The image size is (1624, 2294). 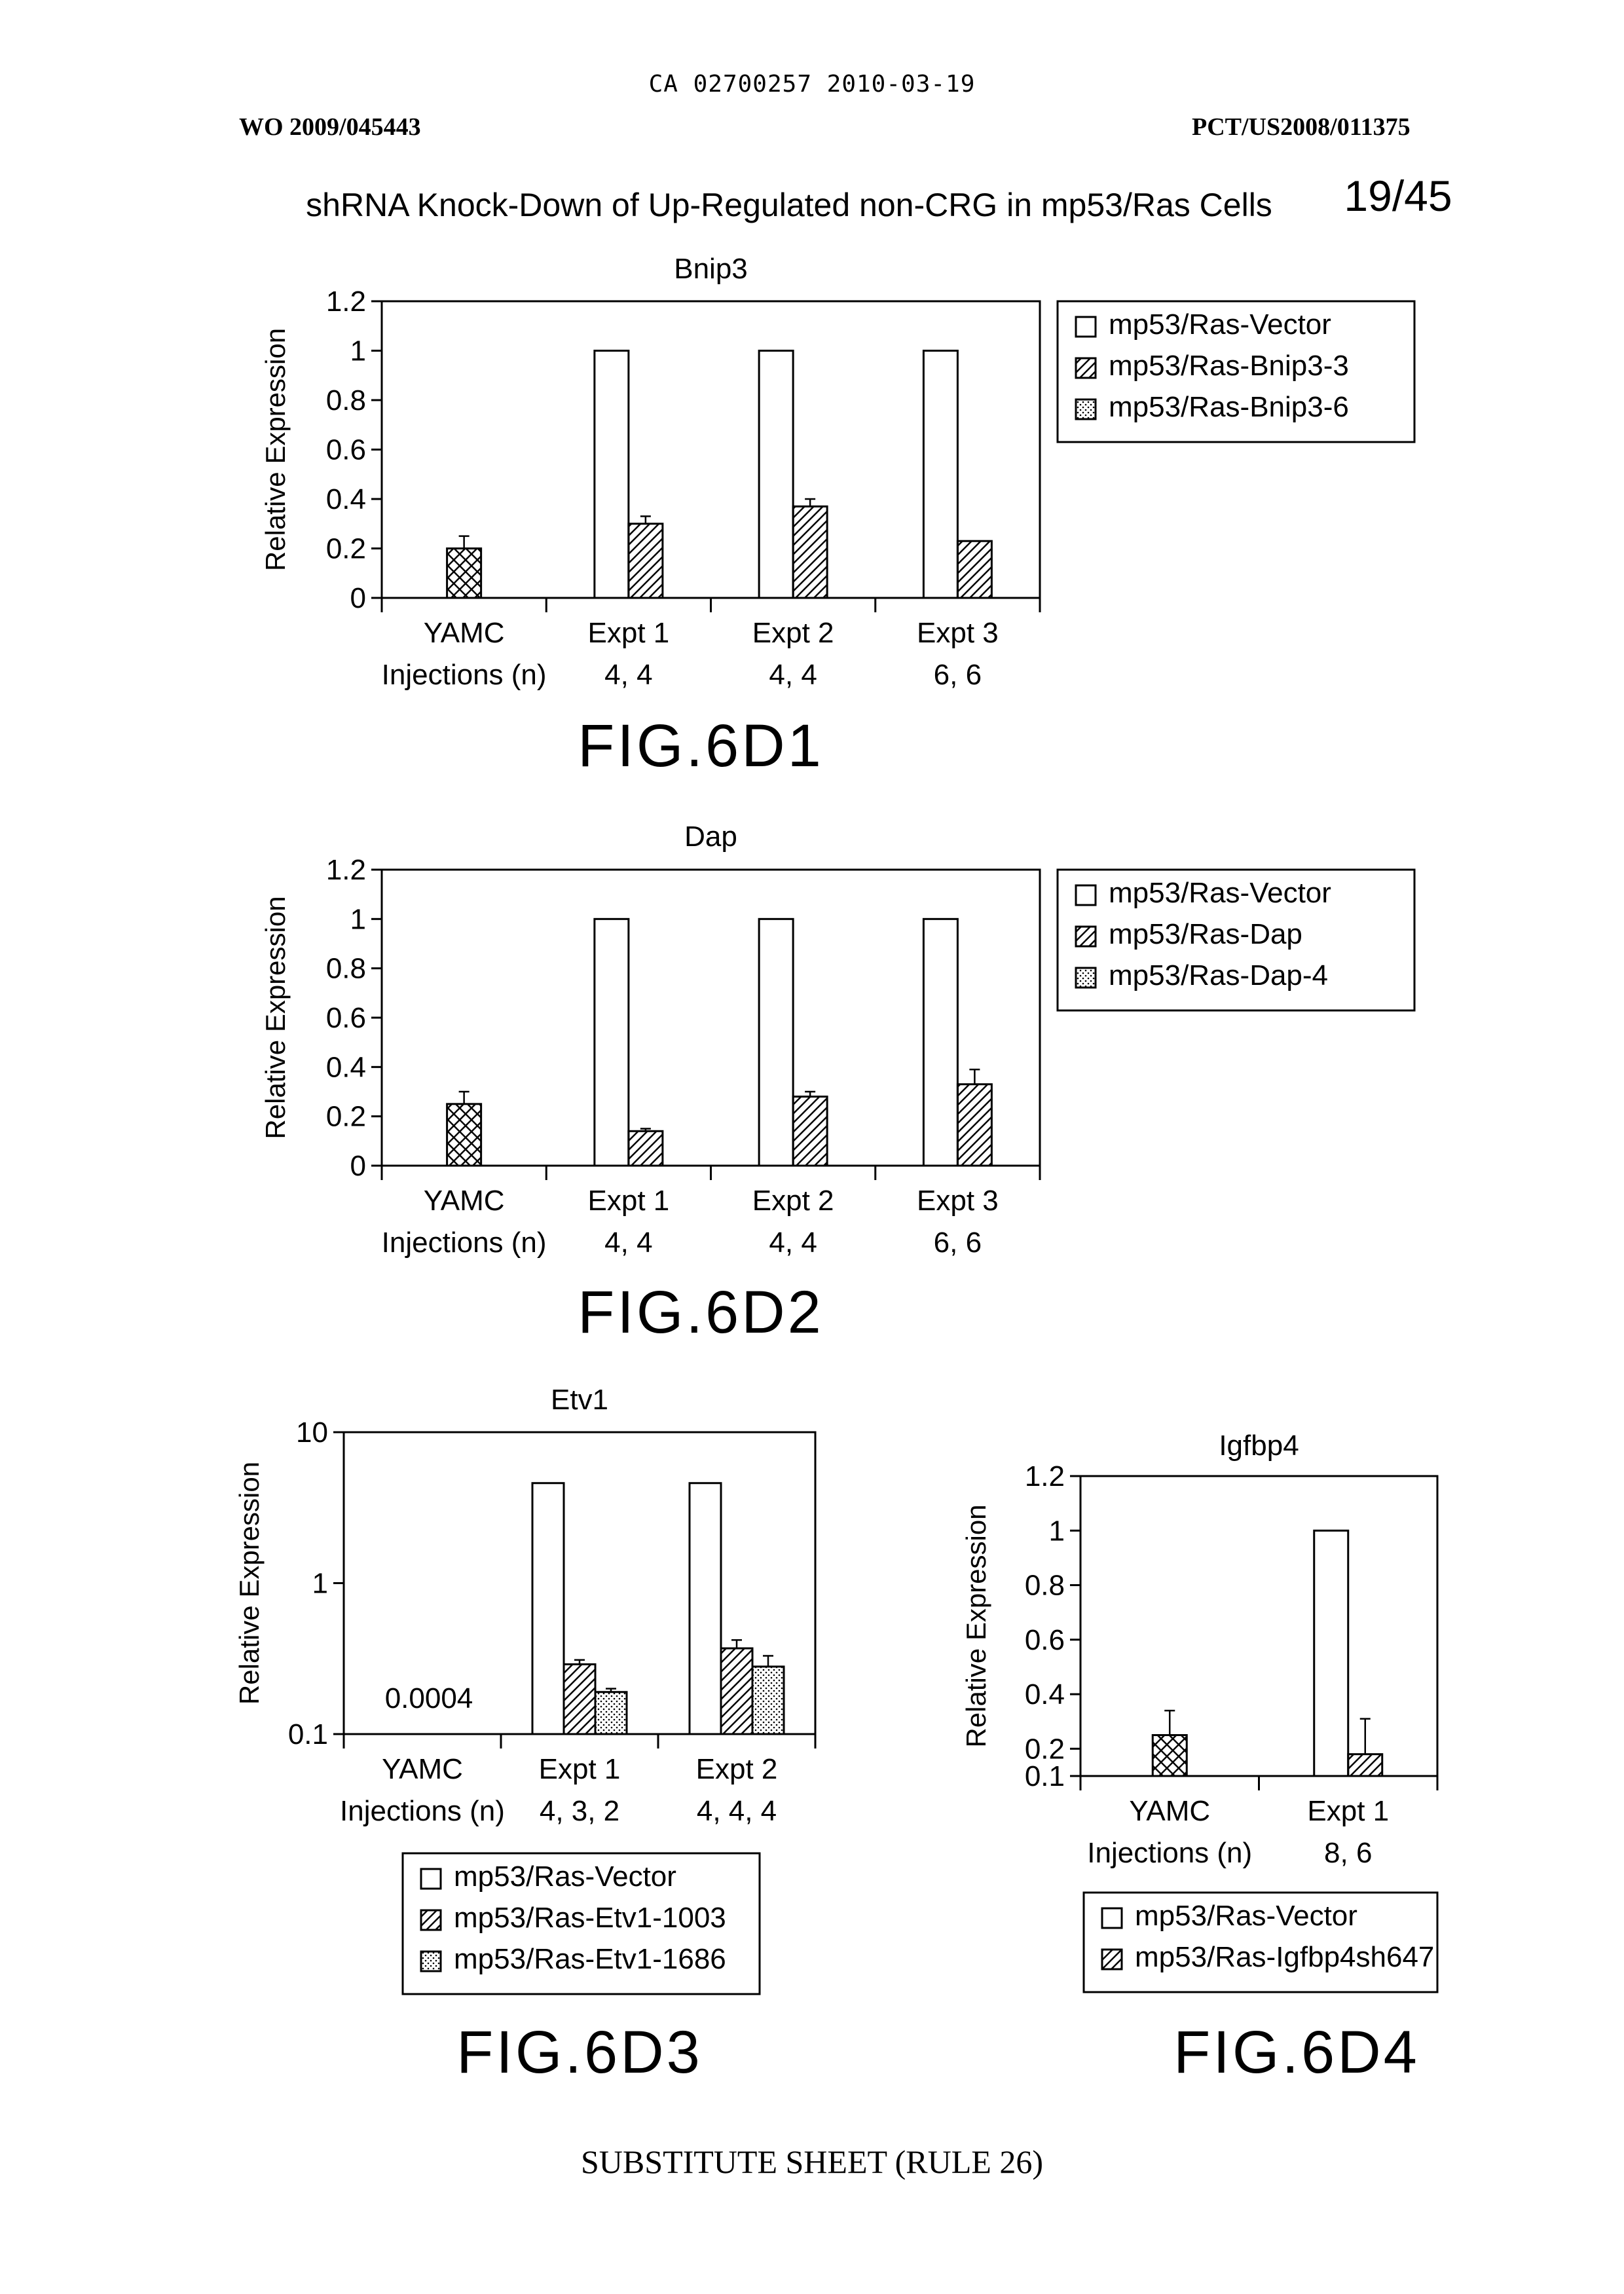 I want to click on legend-entry: mp53/Ras-Etv1-1003, so click(x=590, y=1918).